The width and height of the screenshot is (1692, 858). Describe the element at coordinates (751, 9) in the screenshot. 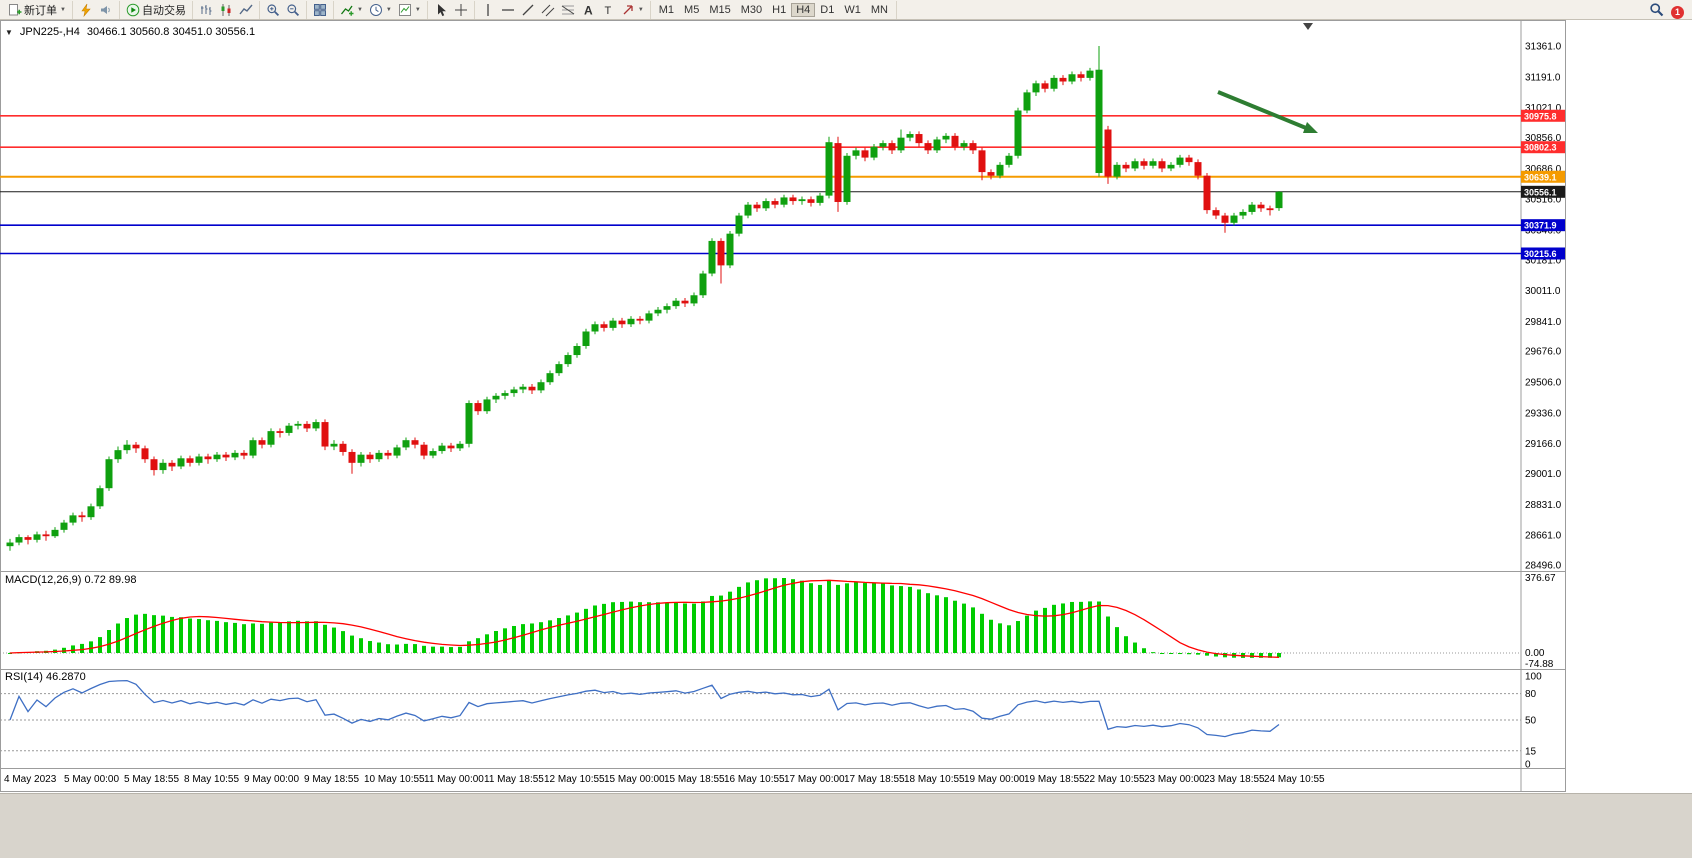

I see `timeframe-m30-button: M30` at that location.